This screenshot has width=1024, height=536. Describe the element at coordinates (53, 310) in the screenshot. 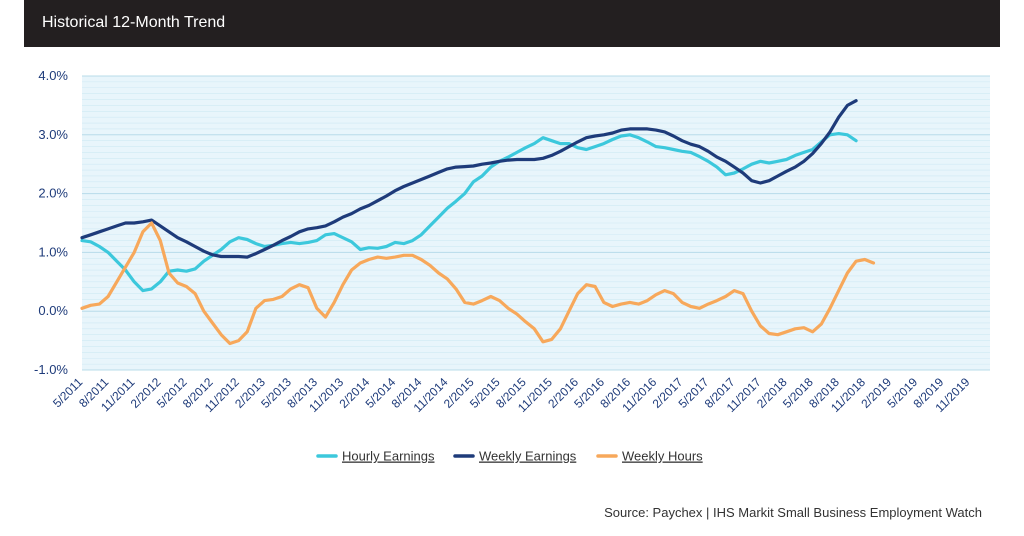

I see `y-tick-label: 0.0%` at that location.